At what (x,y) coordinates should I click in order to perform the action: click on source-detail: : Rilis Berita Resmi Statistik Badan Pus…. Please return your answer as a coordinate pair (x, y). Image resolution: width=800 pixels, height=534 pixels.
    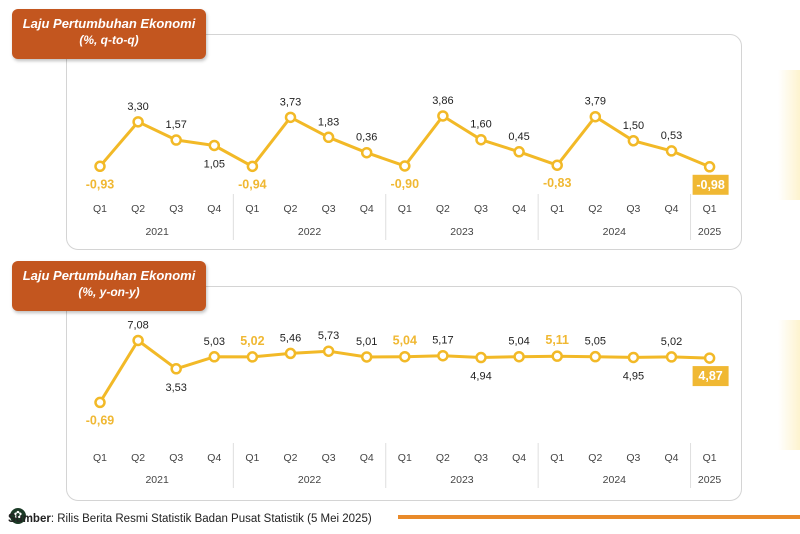
    Looking at the image, I should click on (211, 519).